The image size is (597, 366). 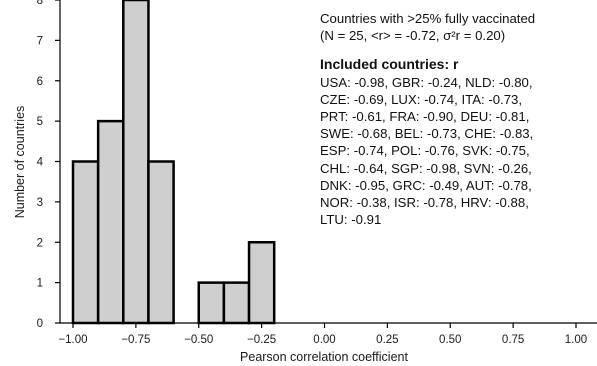 I want to click on annotation-heading: Included countries: r, so click(x=389, y=64).